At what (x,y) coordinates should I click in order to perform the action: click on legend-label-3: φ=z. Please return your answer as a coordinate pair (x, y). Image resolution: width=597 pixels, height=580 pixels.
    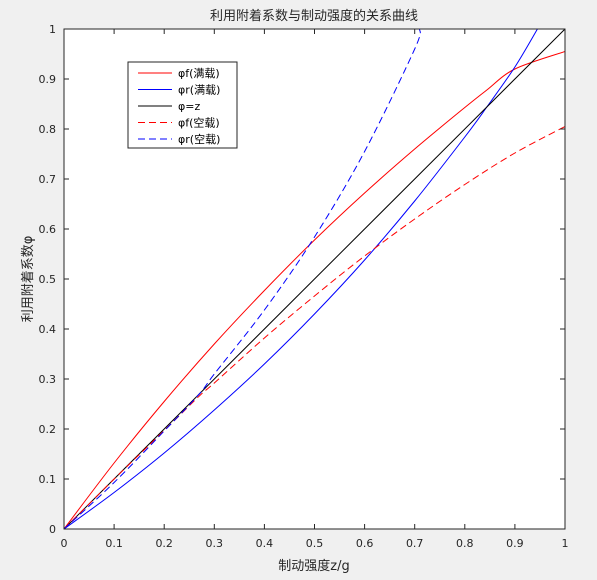
    Looking at the image, I should click on (189, 106).